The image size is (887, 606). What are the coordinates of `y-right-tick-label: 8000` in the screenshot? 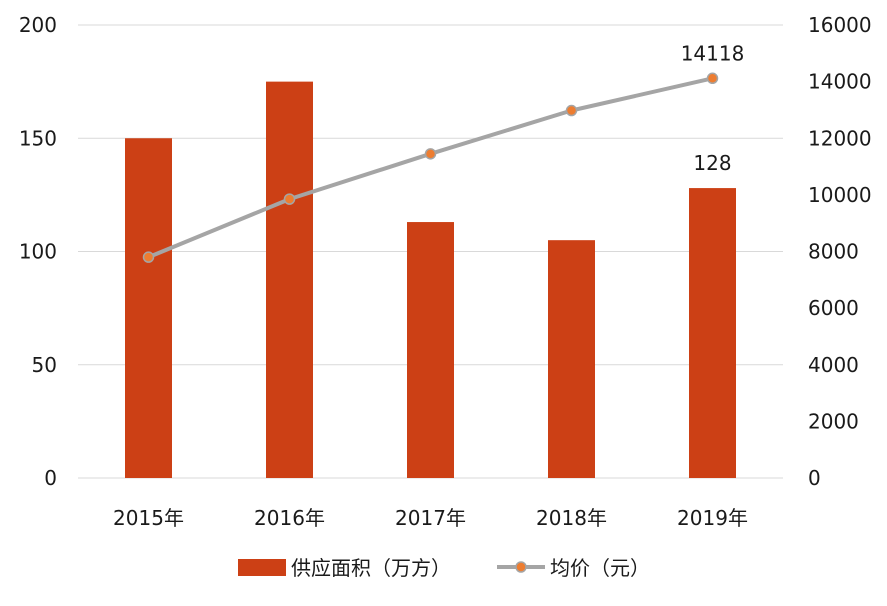 It's located at (833, 252).